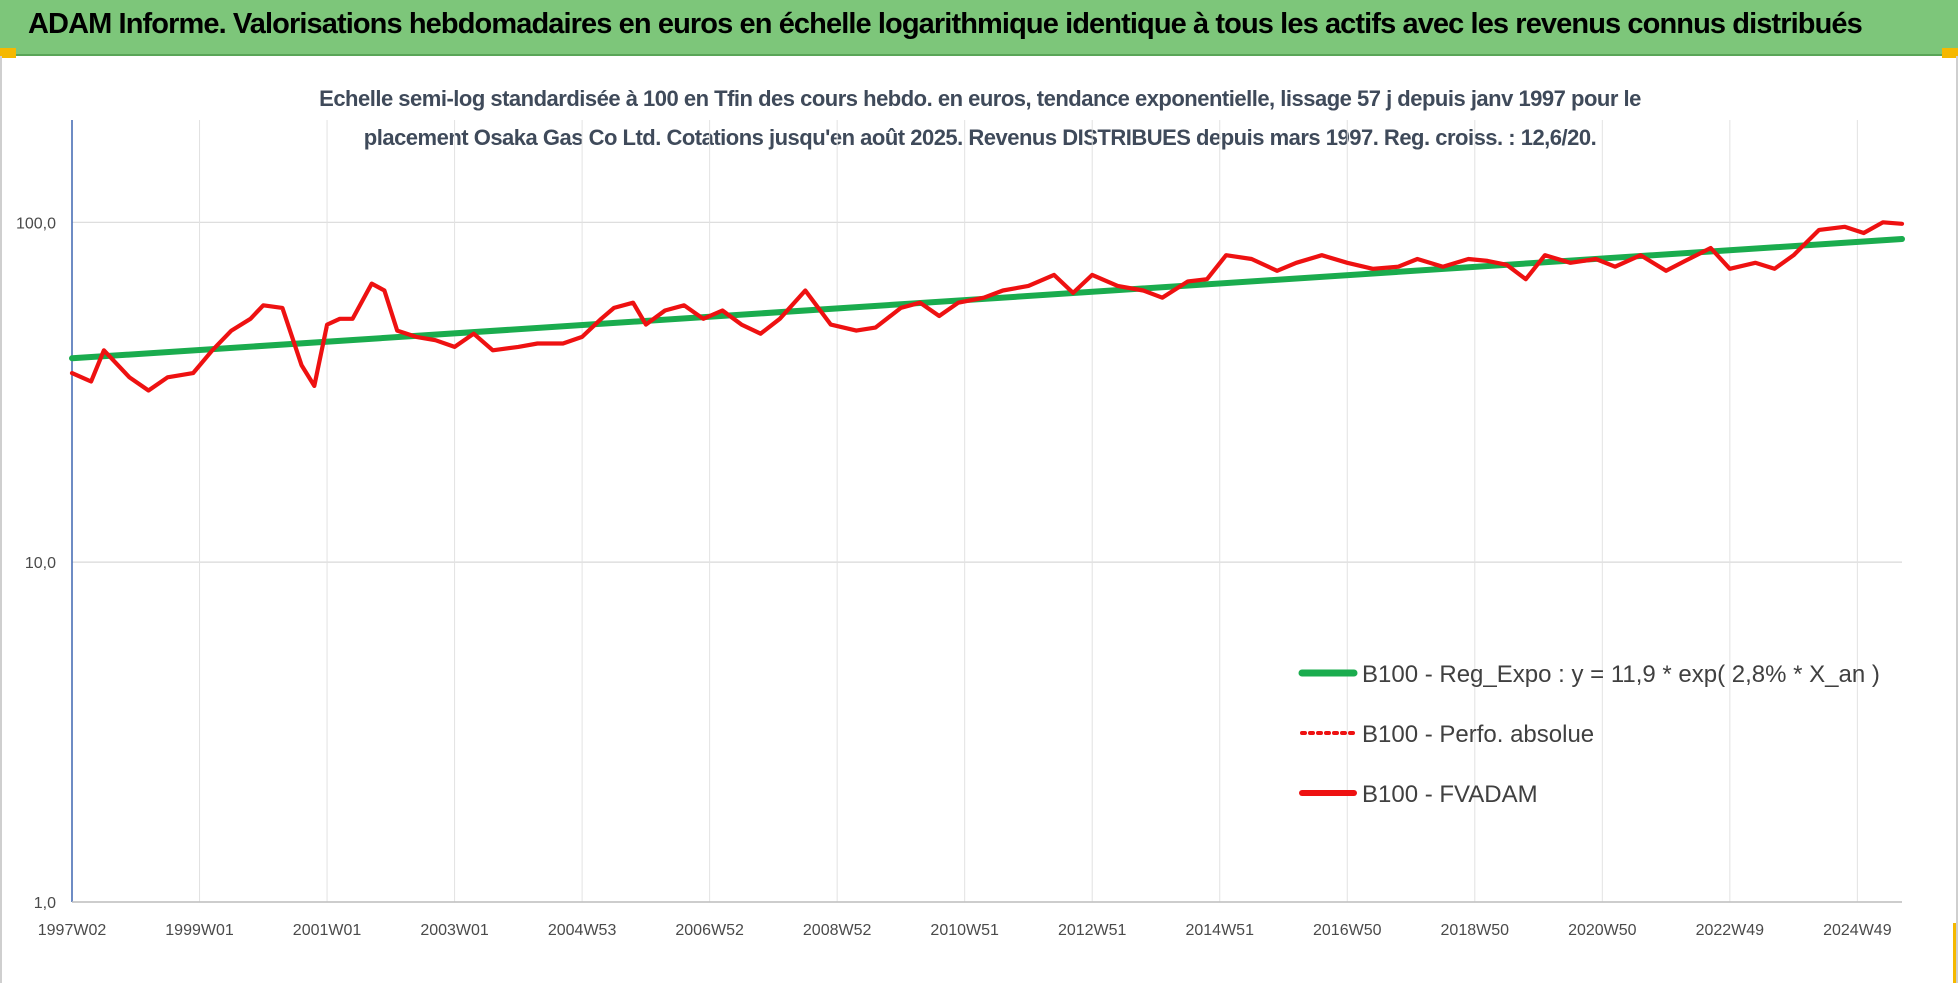 Image resolution: width=1958 pixels, height=983 pixels. What do you see at coordinates (1730, 930) in the screenshot?
I see `x-tick-label: 2022W49` at bounding box center [1730, 930].